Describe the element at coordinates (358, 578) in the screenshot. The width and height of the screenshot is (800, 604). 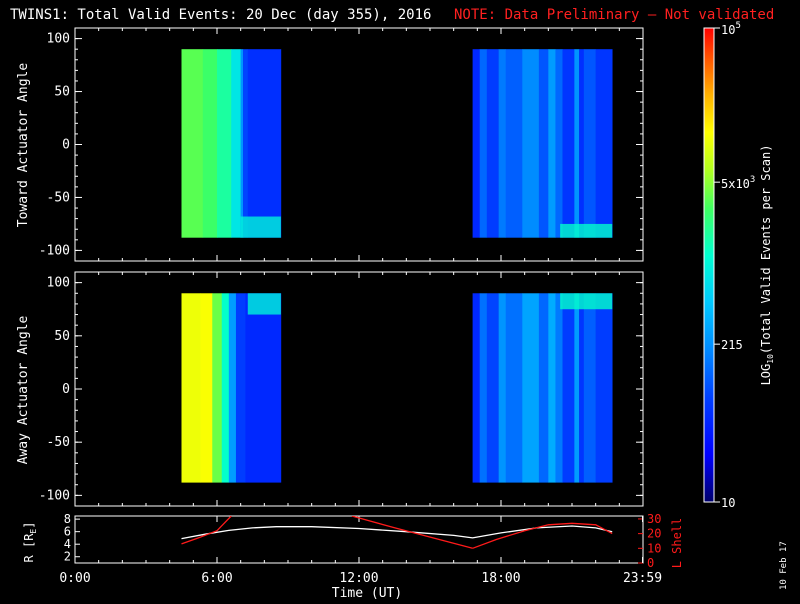
I see `x-tick-label: 12:00` at that location.